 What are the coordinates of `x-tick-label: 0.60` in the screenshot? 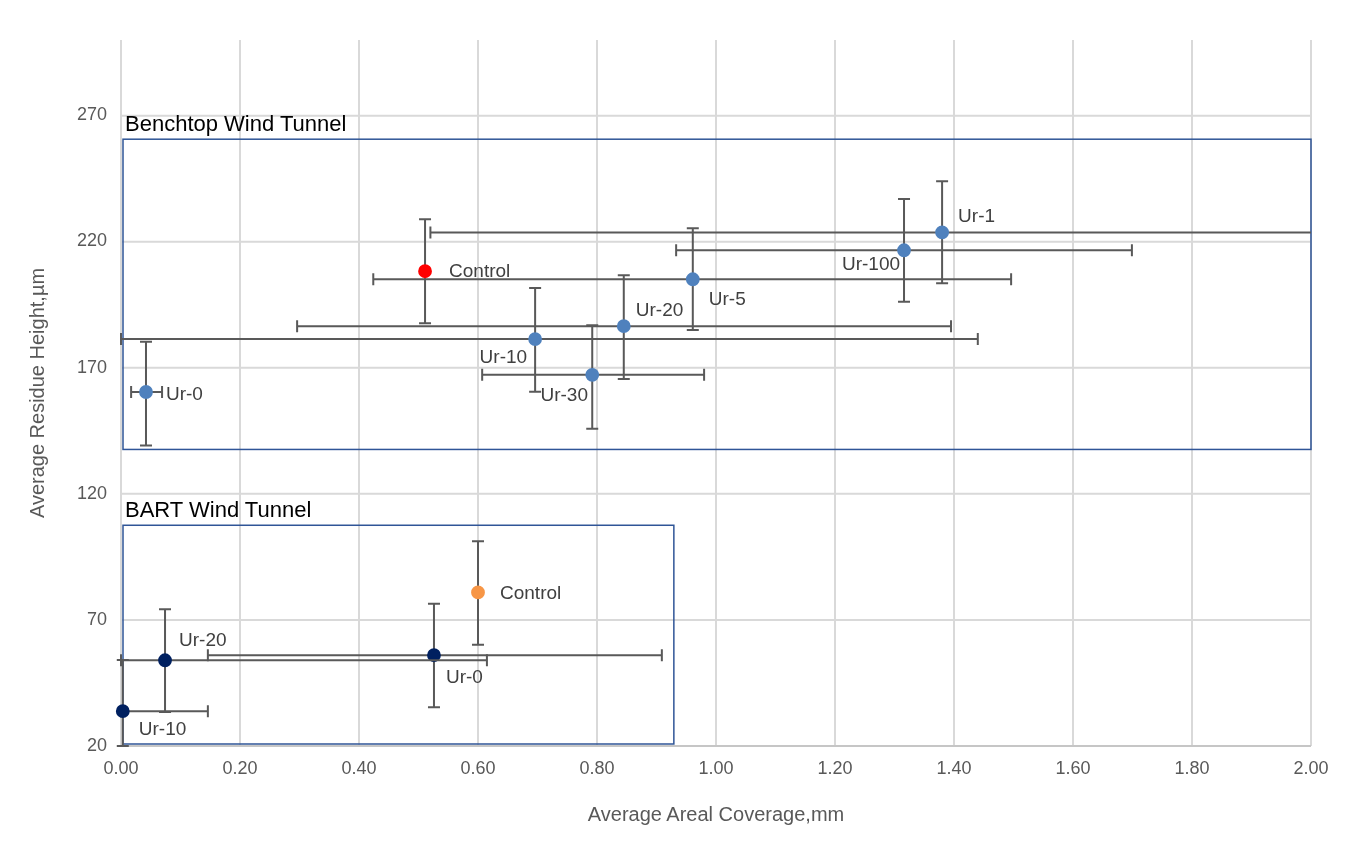 It's located at (478, 768).